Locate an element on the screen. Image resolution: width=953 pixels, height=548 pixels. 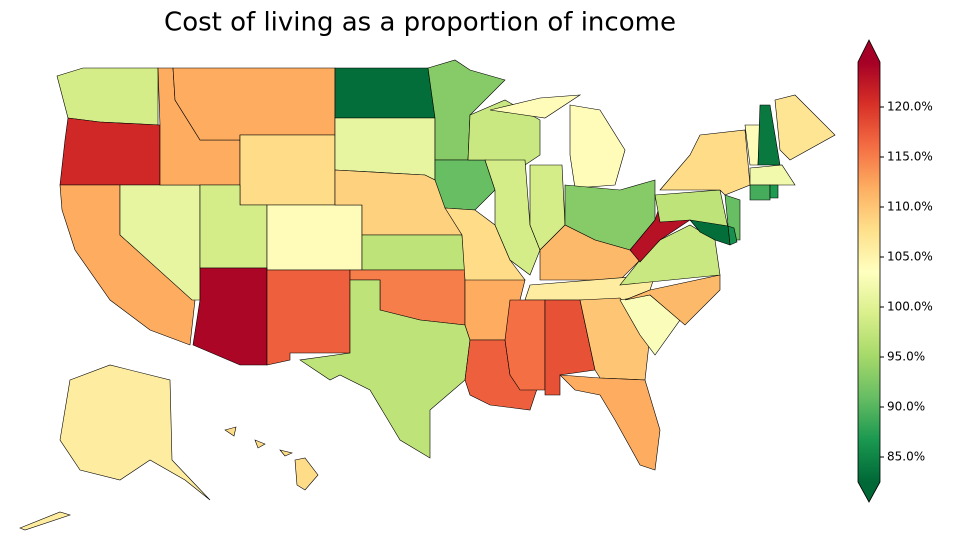
colorbar-tick-label: 115.0% is located at coordinates (910, 157).